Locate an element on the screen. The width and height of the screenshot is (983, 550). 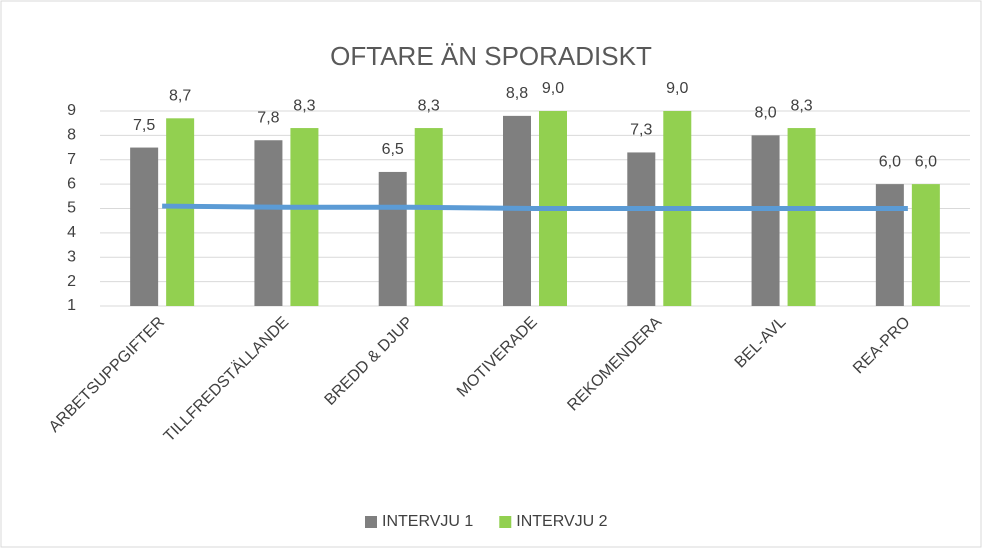
y-tick-label: 4 is located at coordinates (71, 232).